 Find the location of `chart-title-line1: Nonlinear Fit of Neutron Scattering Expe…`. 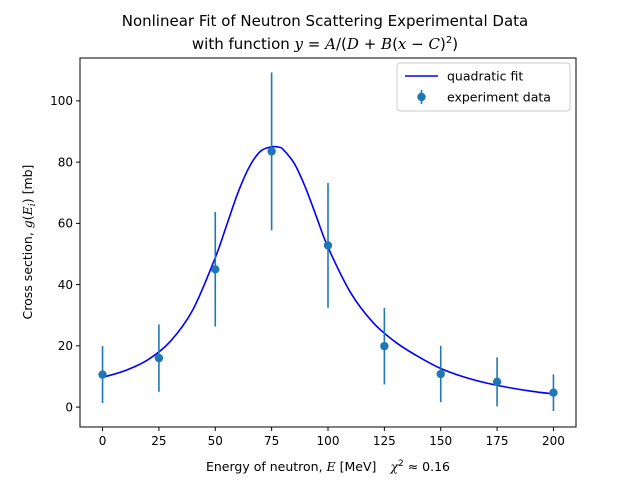

chart-title-line1: Nonlinear Fit of Neutron Scattering Expe… is located at coordinates (325, 21).